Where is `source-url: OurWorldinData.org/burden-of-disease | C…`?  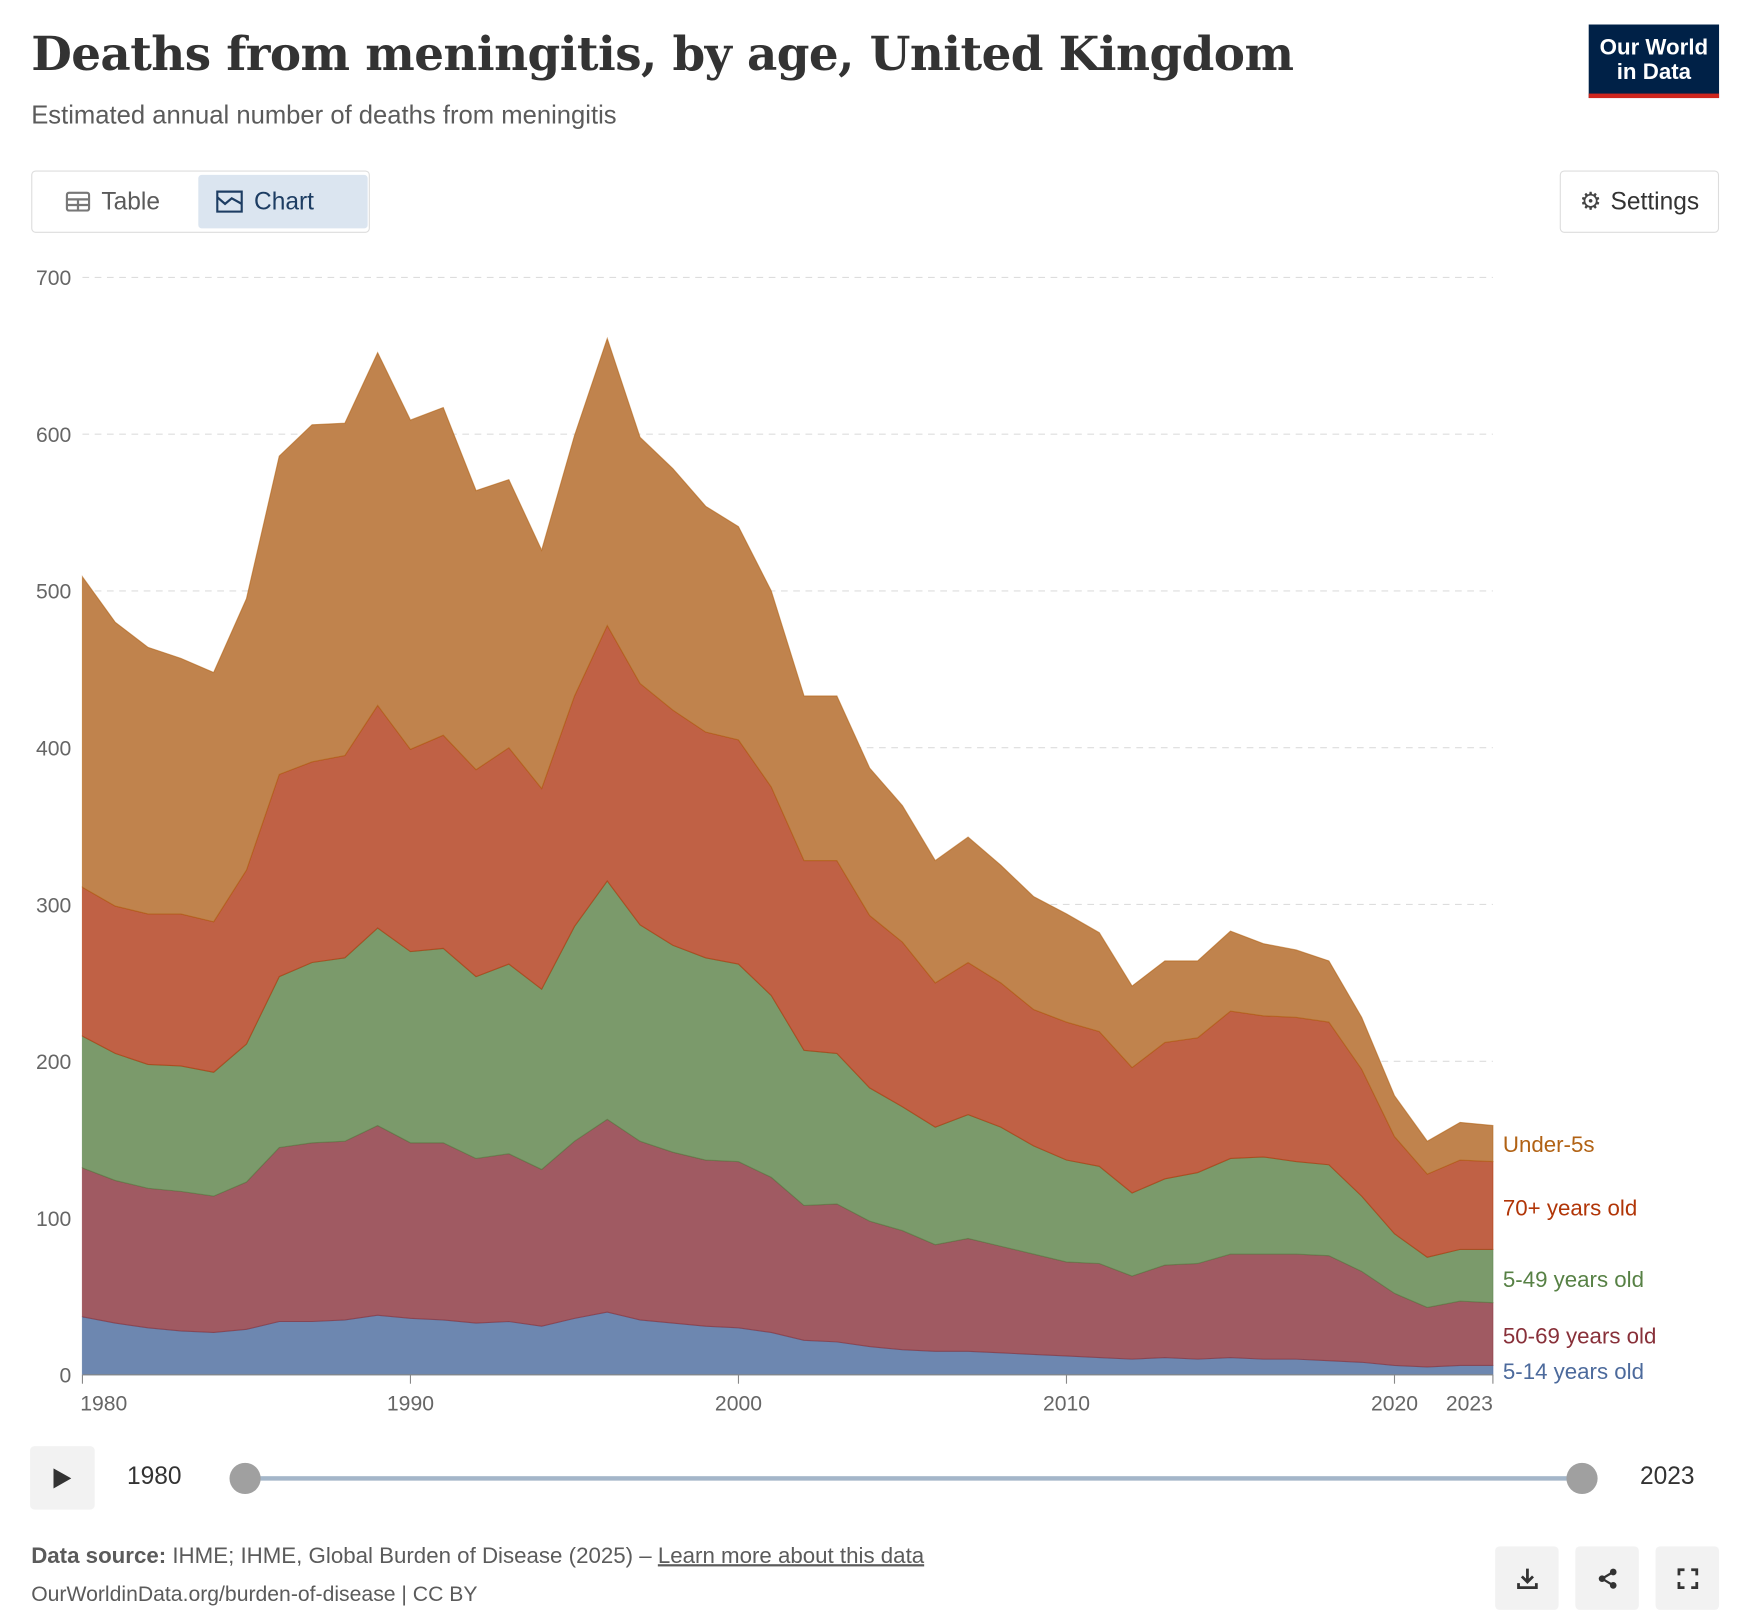
source-url: OurWorldinData.org/burden-of-disease | C… is located at coordinates (254, 1595).